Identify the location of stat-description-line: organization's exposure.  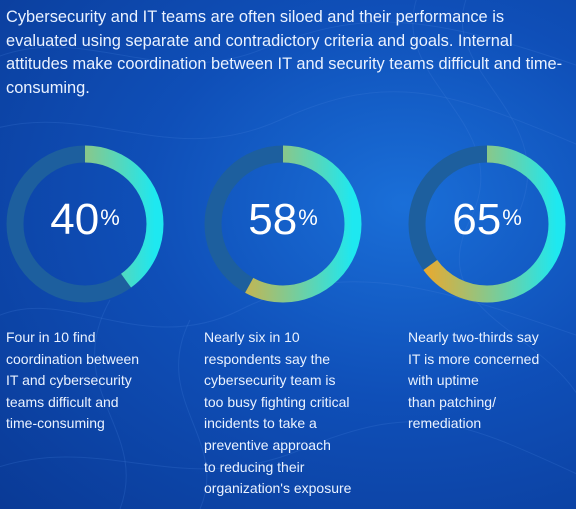
(278, 488).